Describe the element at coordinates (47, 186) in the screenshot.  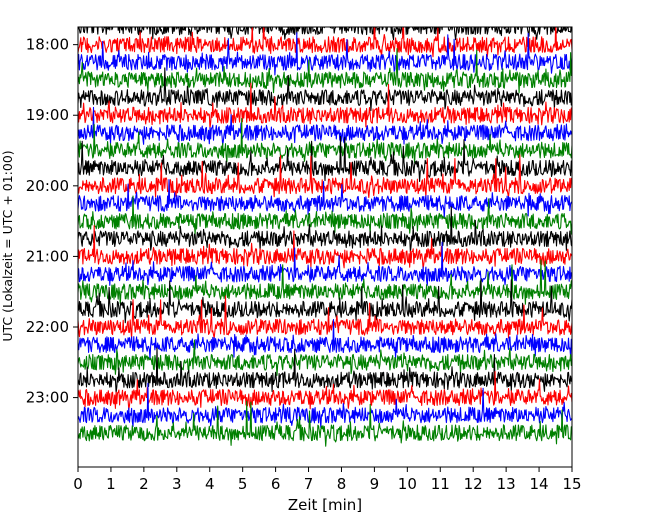
I see `y-tick-label: 20:00` at that location.